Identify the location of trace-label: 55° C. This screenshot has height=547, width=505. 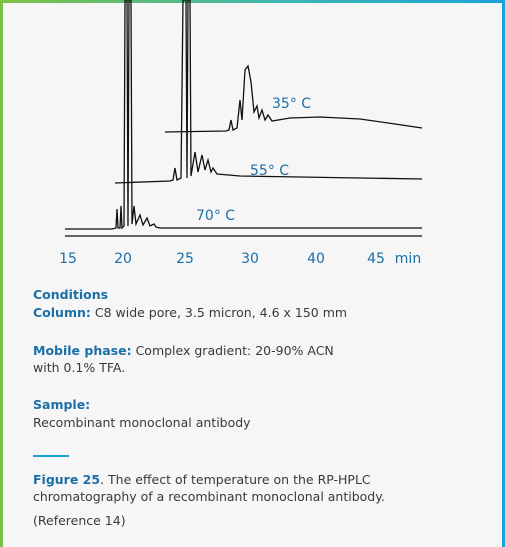
(269, 171).